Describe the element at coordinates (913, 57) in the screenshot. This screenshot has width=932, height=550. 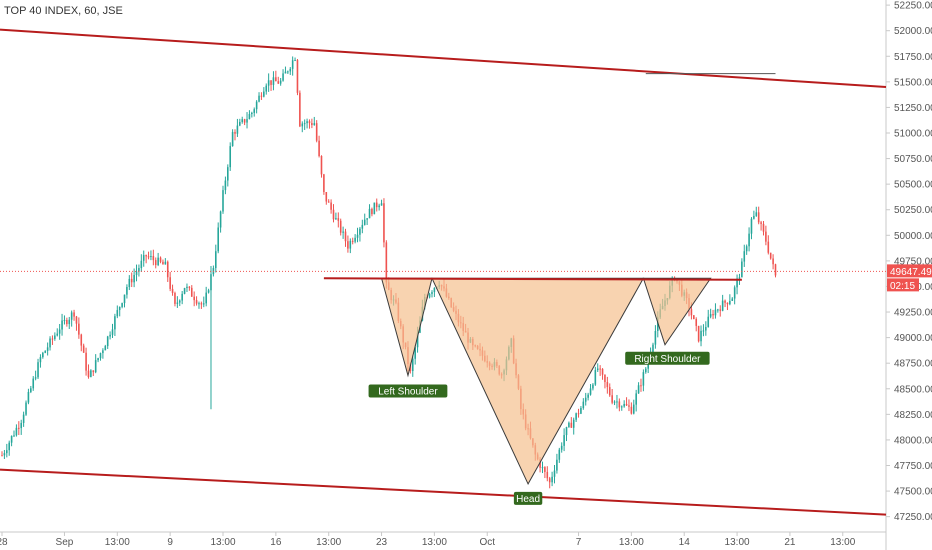
I see `y-tick-label: 51750.00` at that location.